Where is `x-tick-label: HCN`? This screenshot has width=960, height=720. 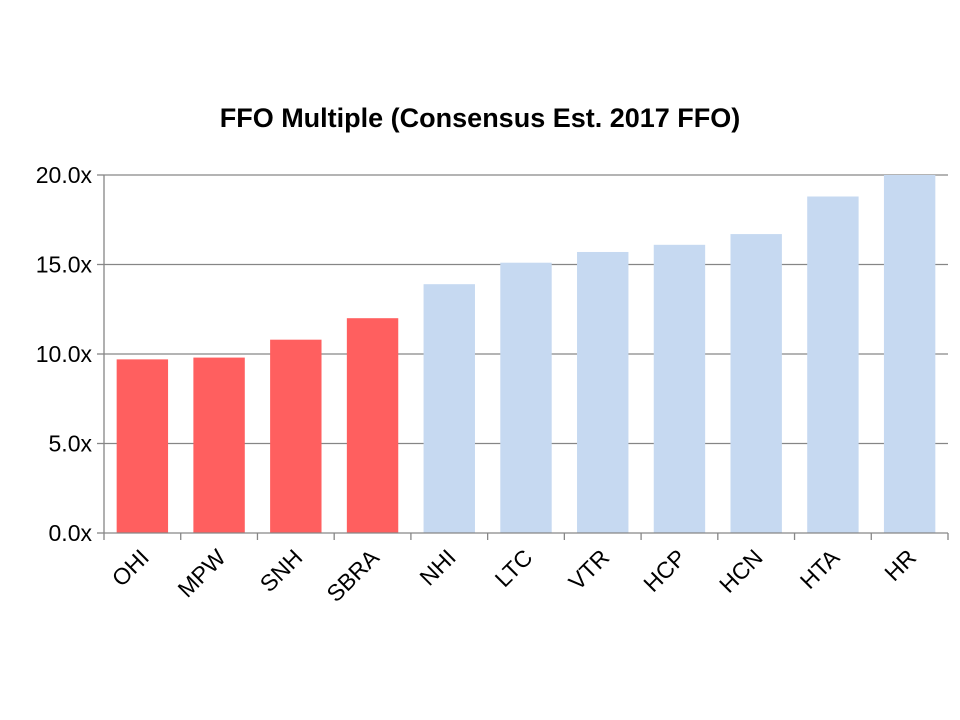
x-tick-label: HCN is located at coordinates (741, 571).